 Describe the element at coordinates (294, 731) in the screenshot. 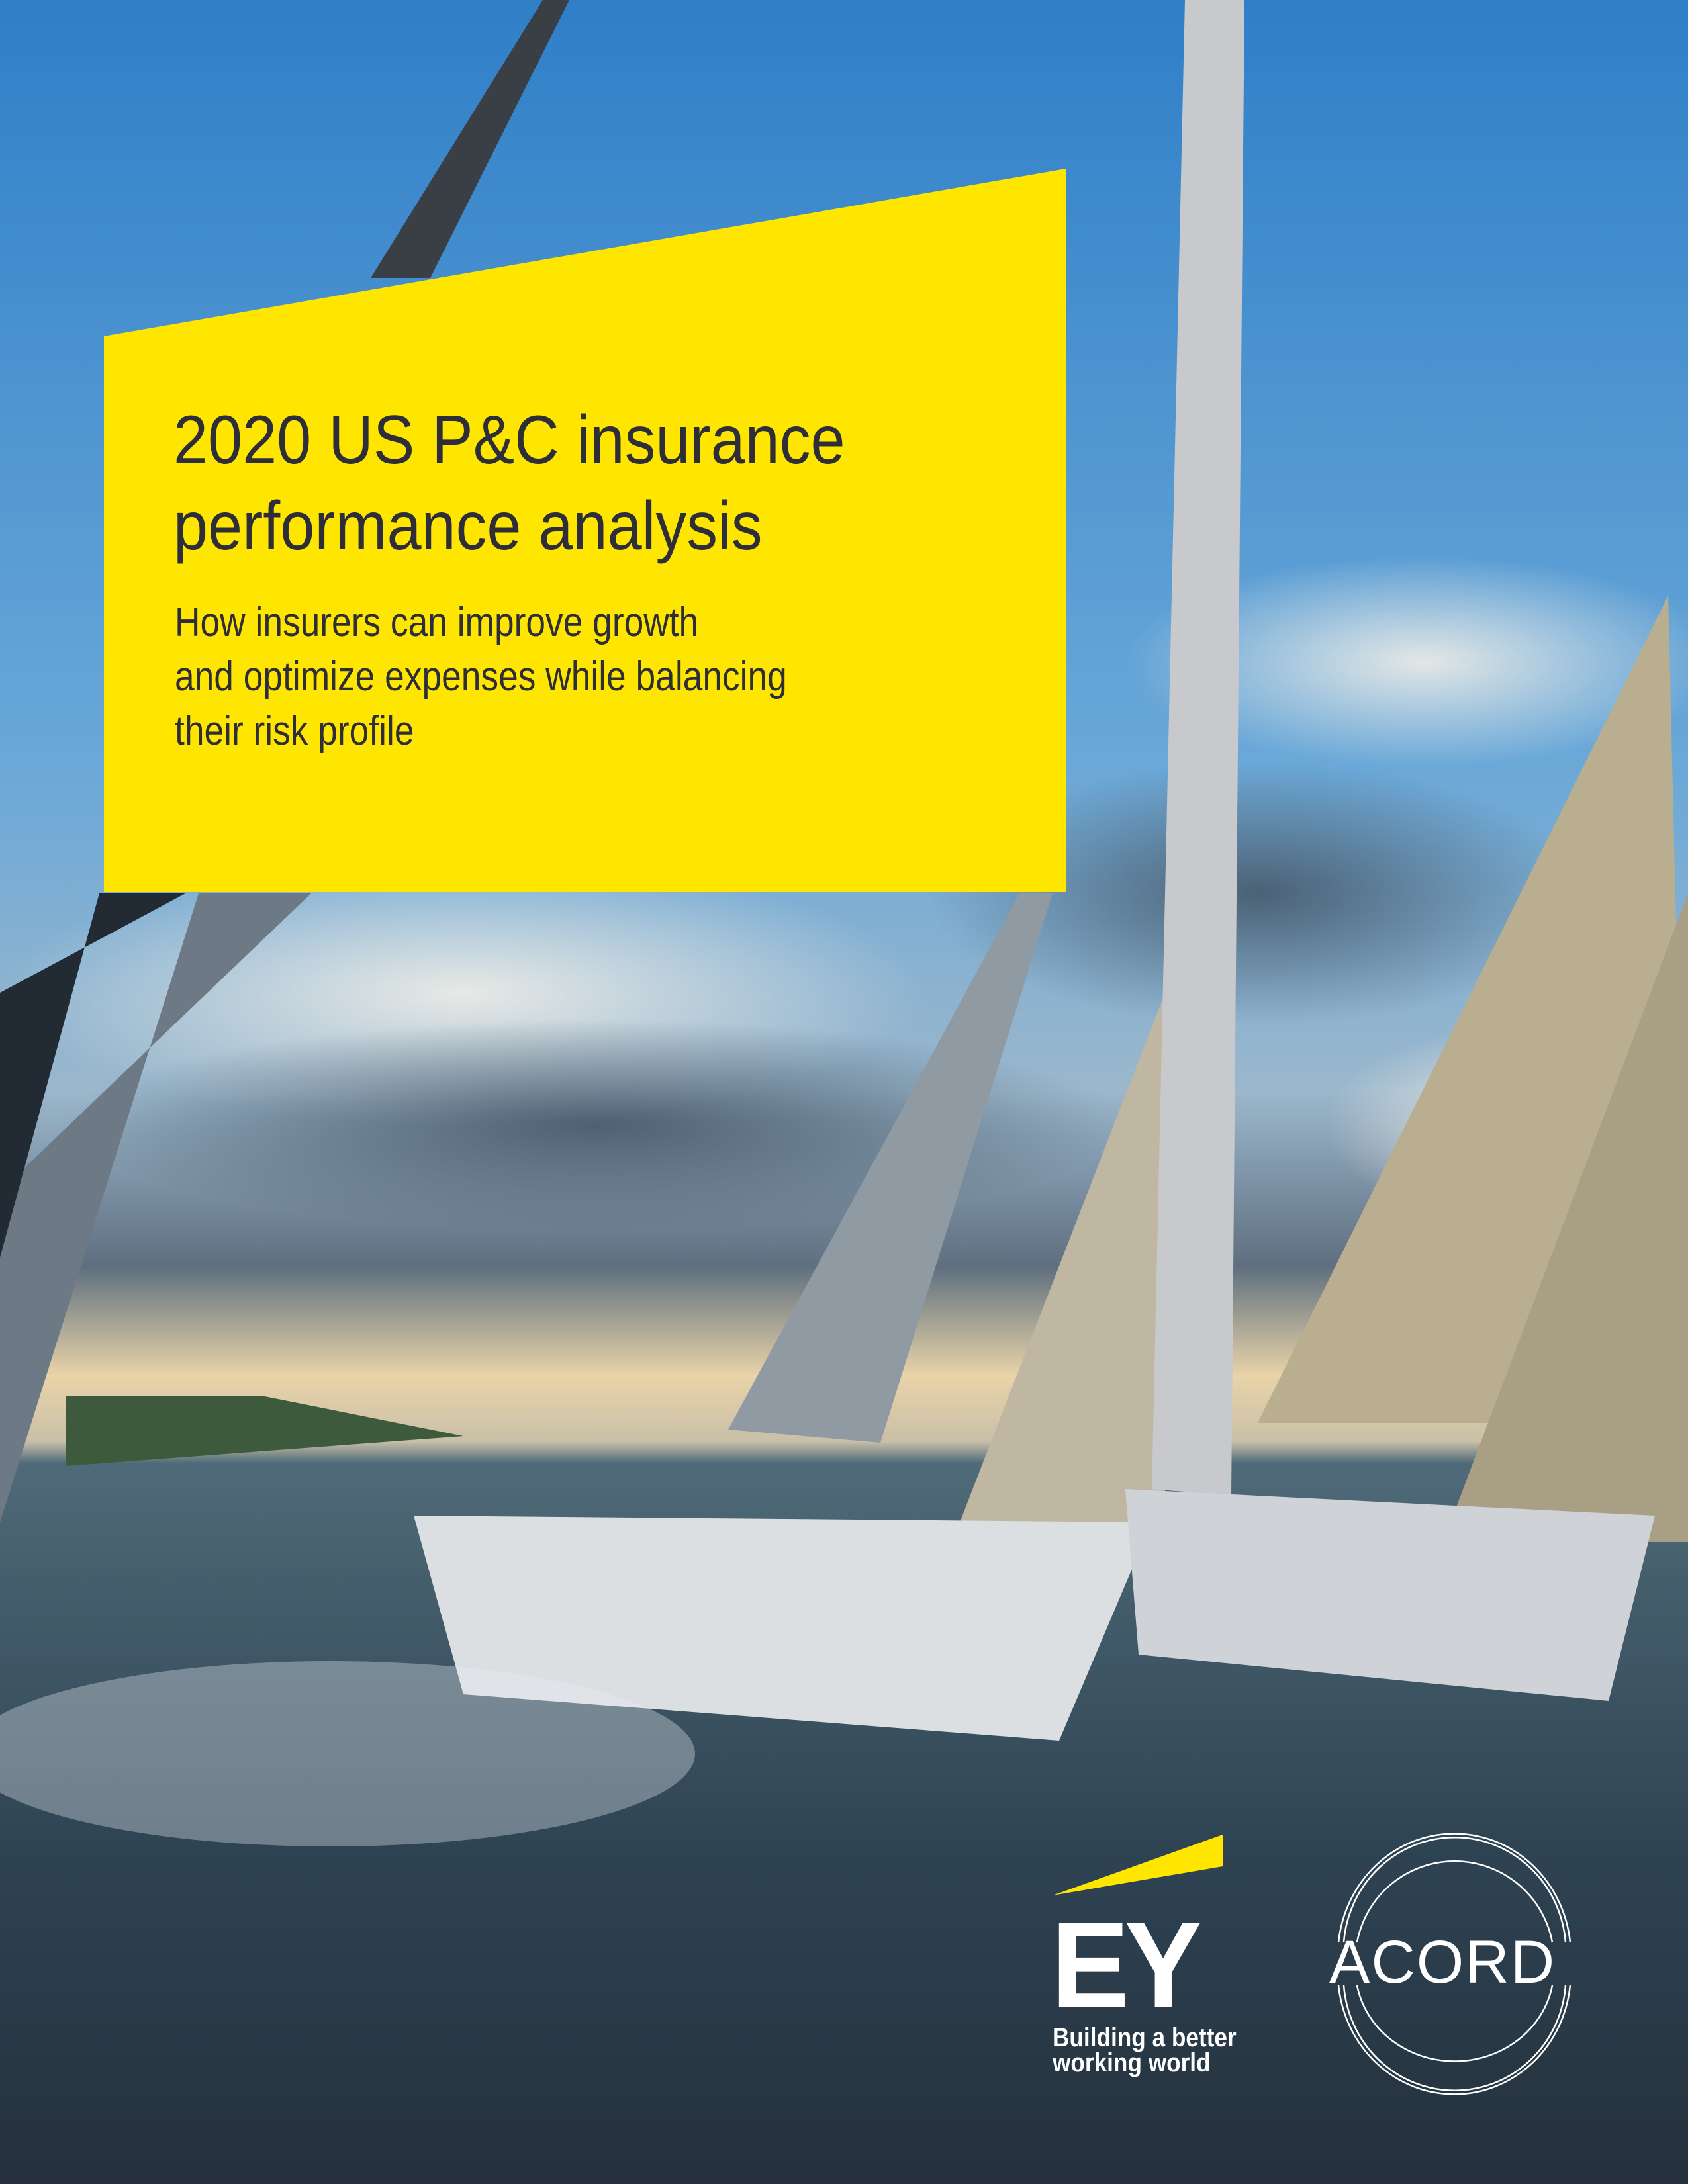

I see `subtitle-line: their risk profile` at that location.